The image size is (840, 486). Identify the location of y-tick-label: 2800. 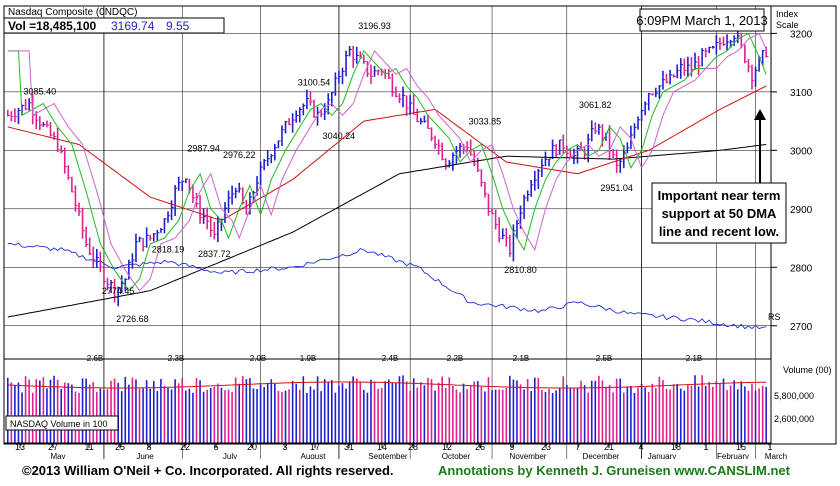
(801, 268).